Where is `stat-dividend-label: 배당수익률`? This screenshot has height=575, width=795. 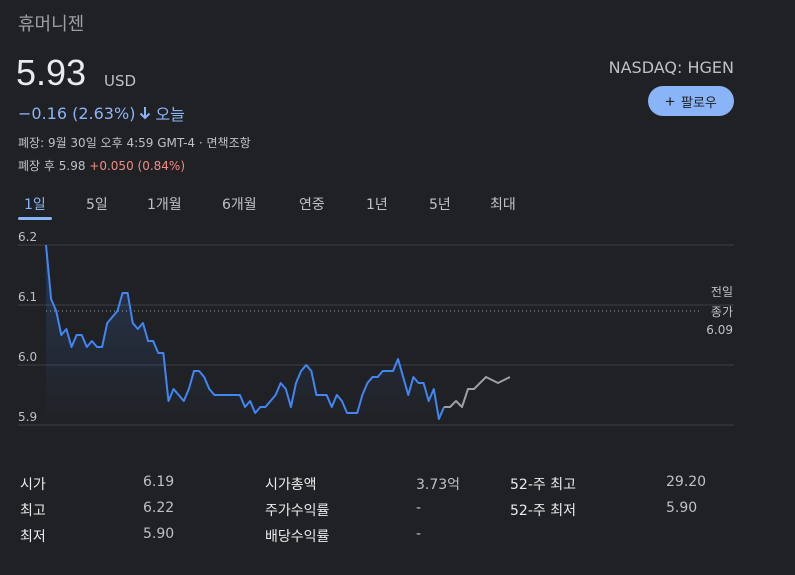
stat-dividend-label: 배당수익률 is located at coordinates (297, 537).